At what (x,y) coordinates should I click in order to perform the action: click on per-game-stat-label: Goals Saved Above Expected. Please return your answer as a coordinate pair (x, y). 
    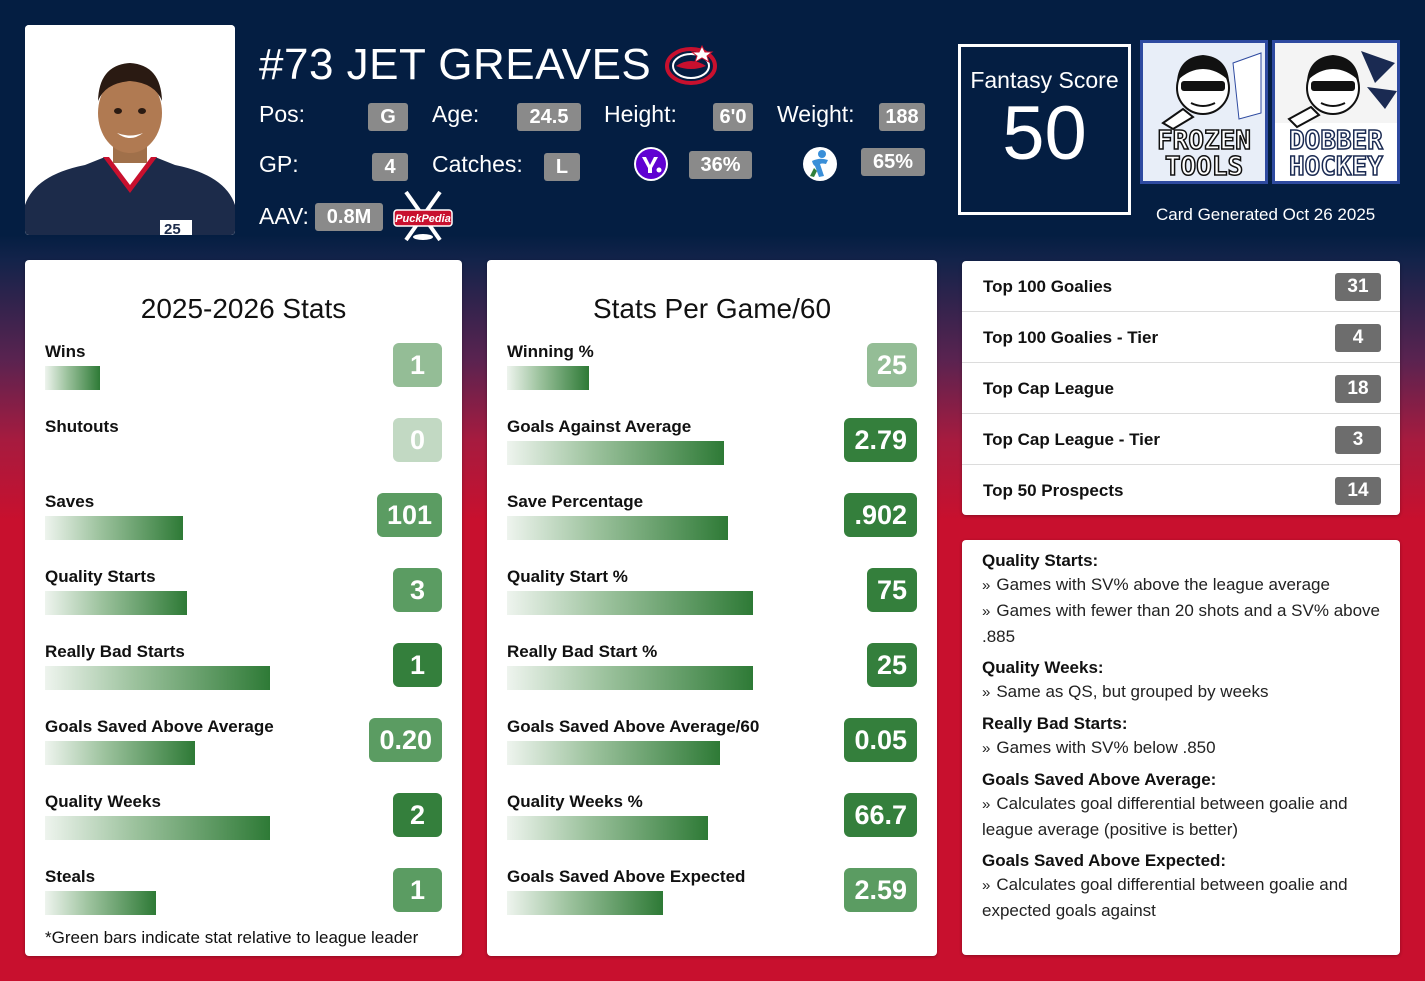
    Looking at the image, I should click on (626, 876).